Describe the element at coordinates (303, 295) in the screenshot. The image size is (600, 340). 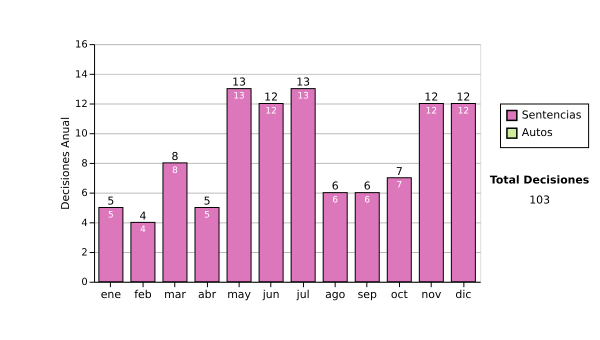
I see `x-tick-label: jul` at that location.